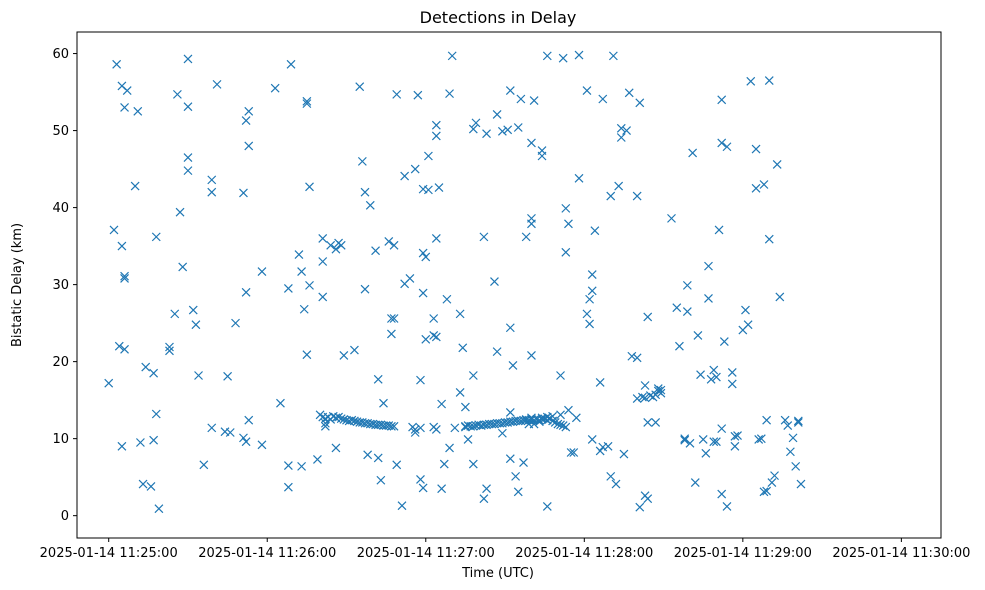 The width and height of the screenshot is (985, 590). I want to click on y-axis-ticks: 0 10 20 30 40 50 60, so click(64, 285).